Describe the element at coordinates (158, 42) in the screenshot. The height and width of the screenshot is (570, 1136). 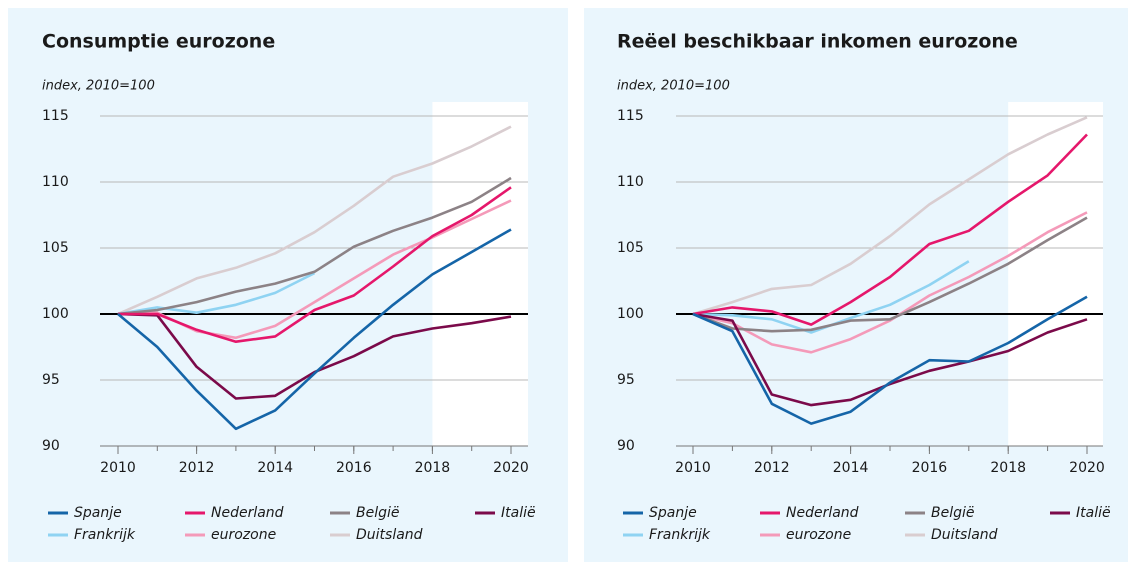
I see `chart-title: Consumptie eurozone` at that location.